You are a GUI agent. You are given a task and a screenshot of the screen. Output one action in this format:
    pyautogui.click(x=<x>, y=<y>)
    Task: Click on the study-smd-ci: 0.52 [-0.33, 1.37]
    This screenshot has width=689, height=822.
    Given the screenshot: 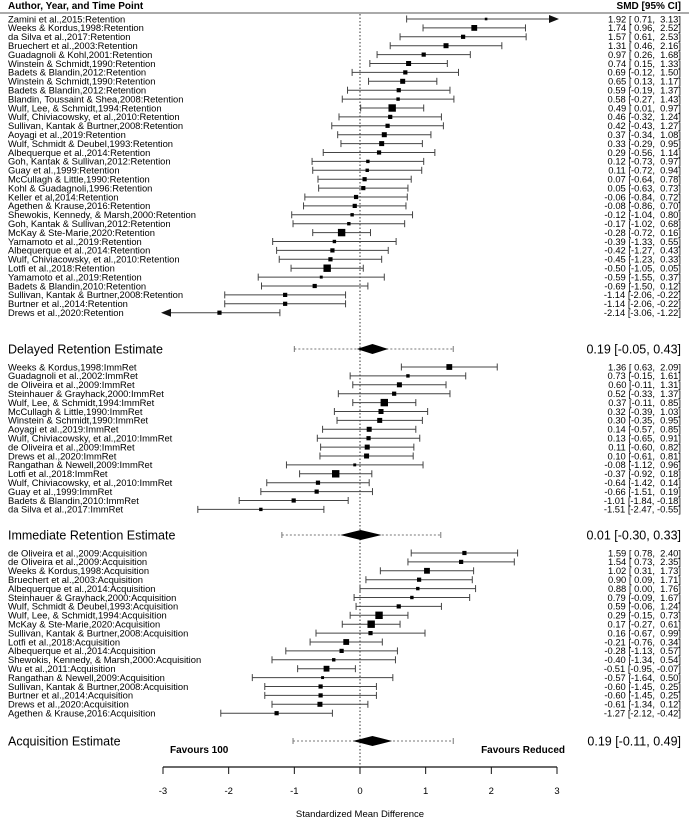 What is the action you would take?
    pyautogui.click(x=645, y=393)
    